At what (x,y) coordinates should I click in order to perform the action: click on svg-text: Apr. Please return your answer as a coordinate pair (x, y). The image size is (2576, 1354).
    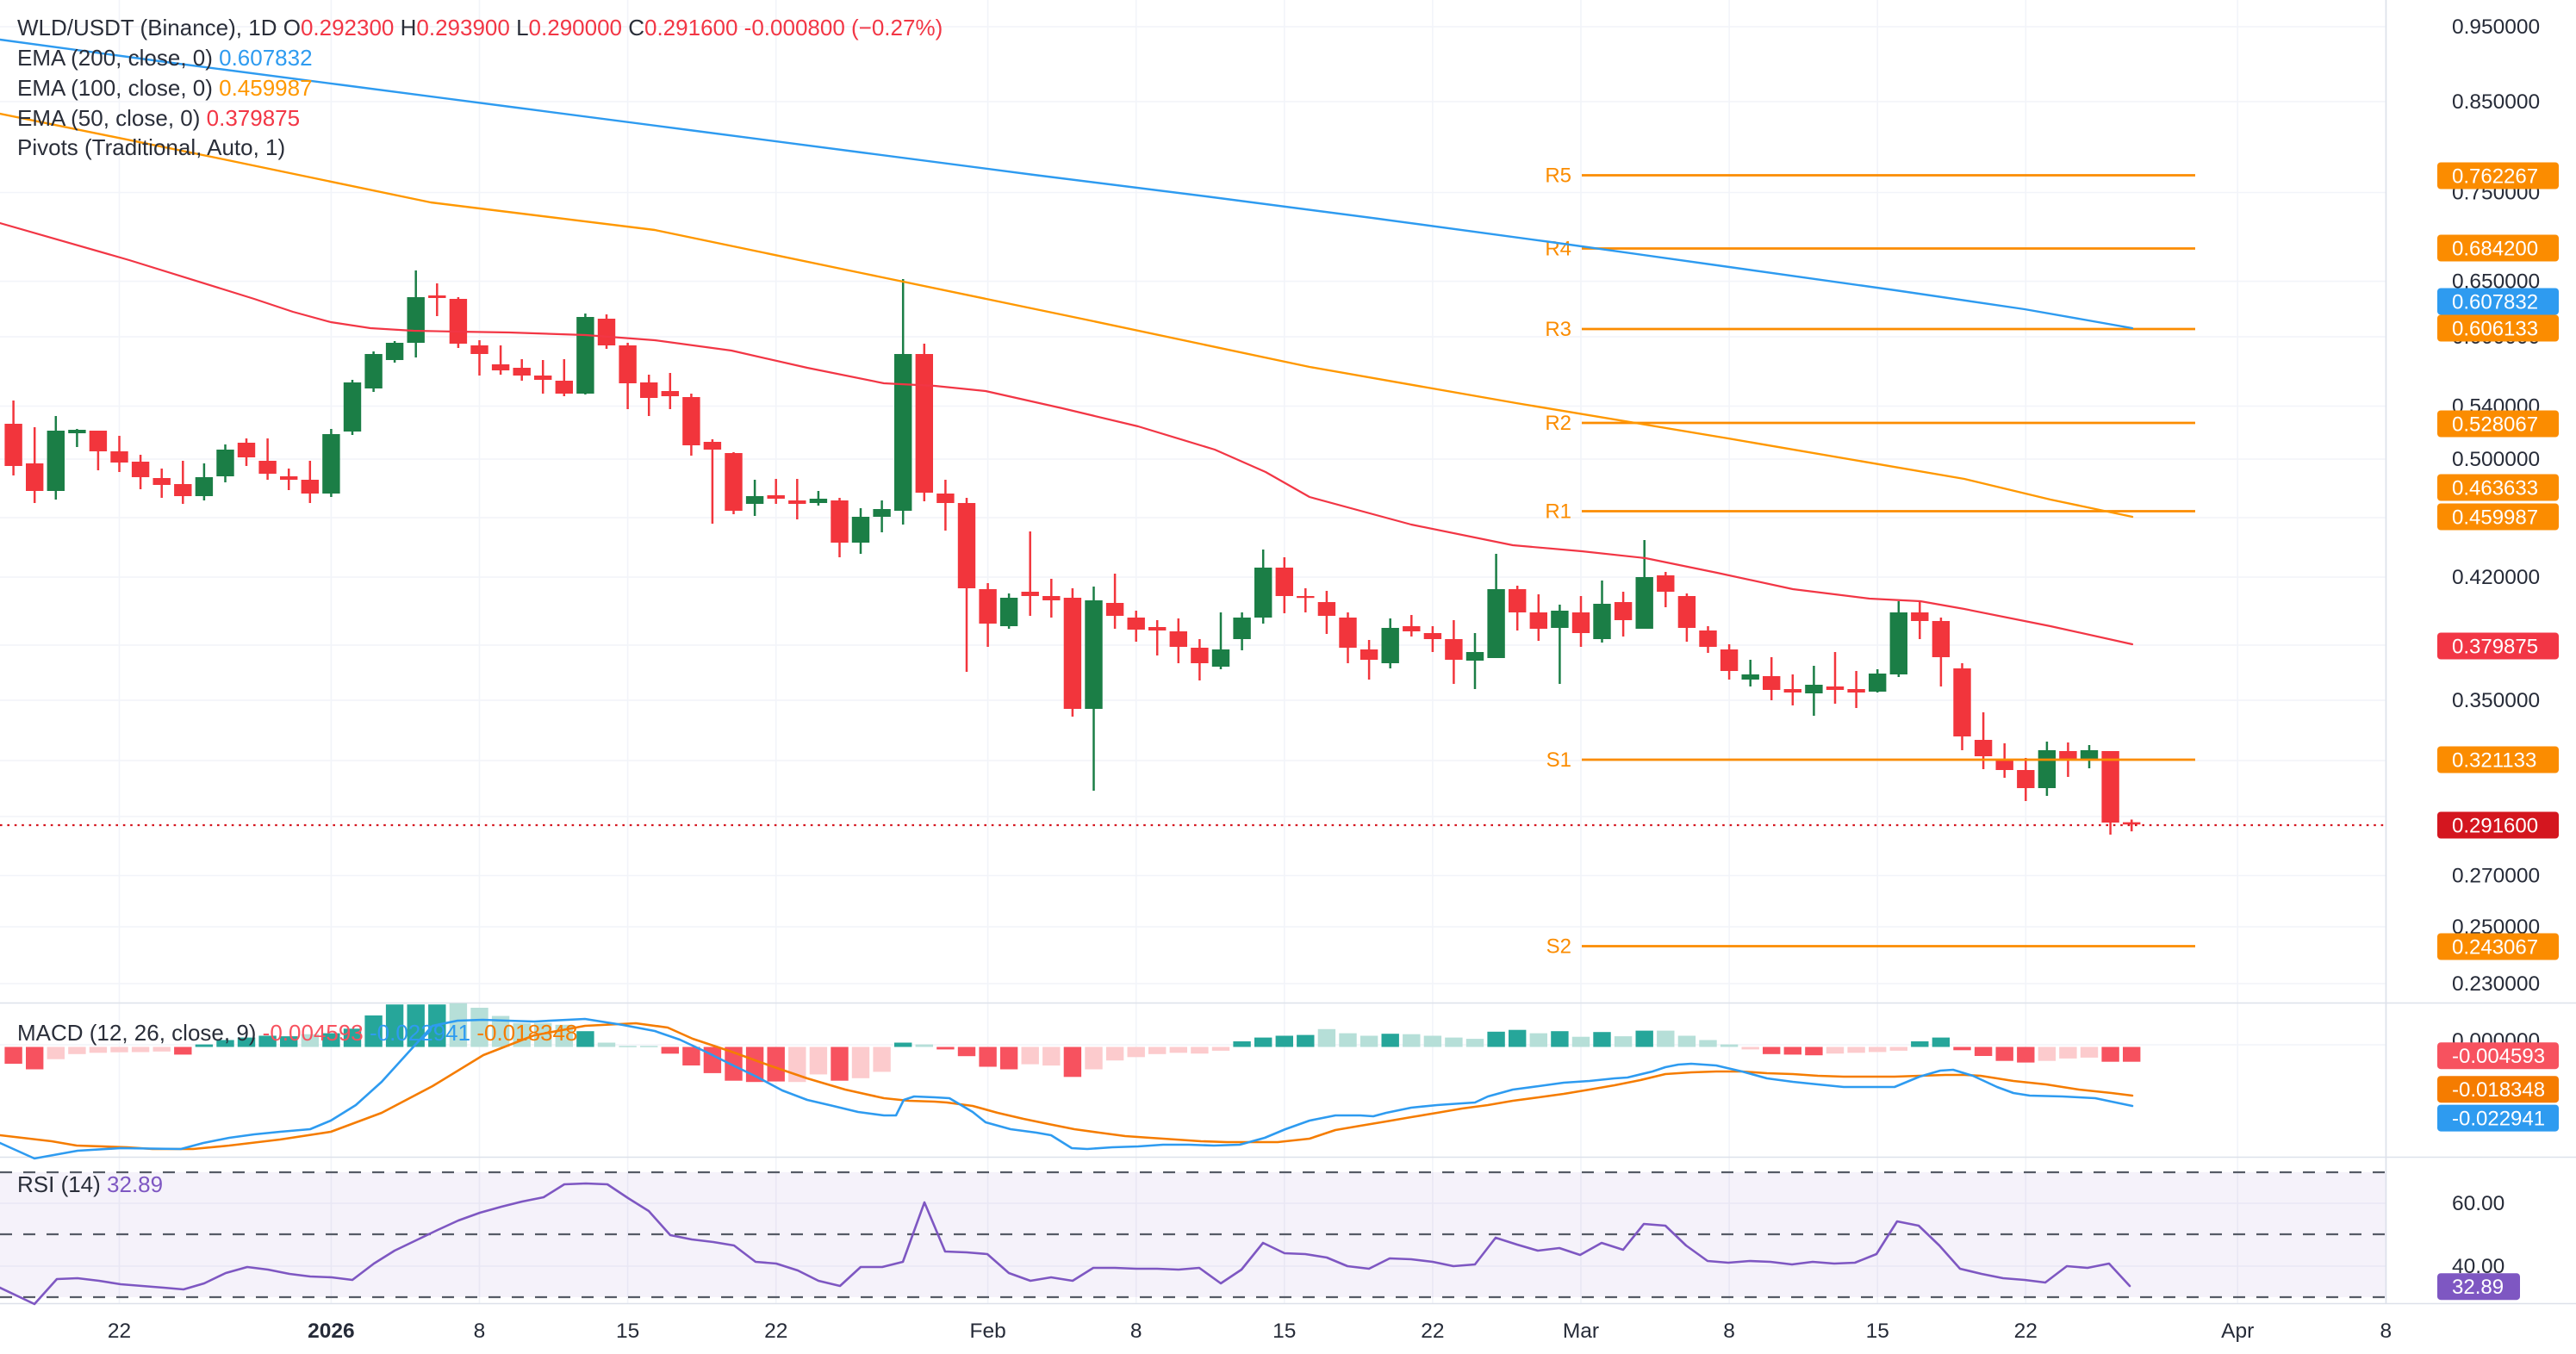
    Looking at the image, I should click on (2238, 1331).